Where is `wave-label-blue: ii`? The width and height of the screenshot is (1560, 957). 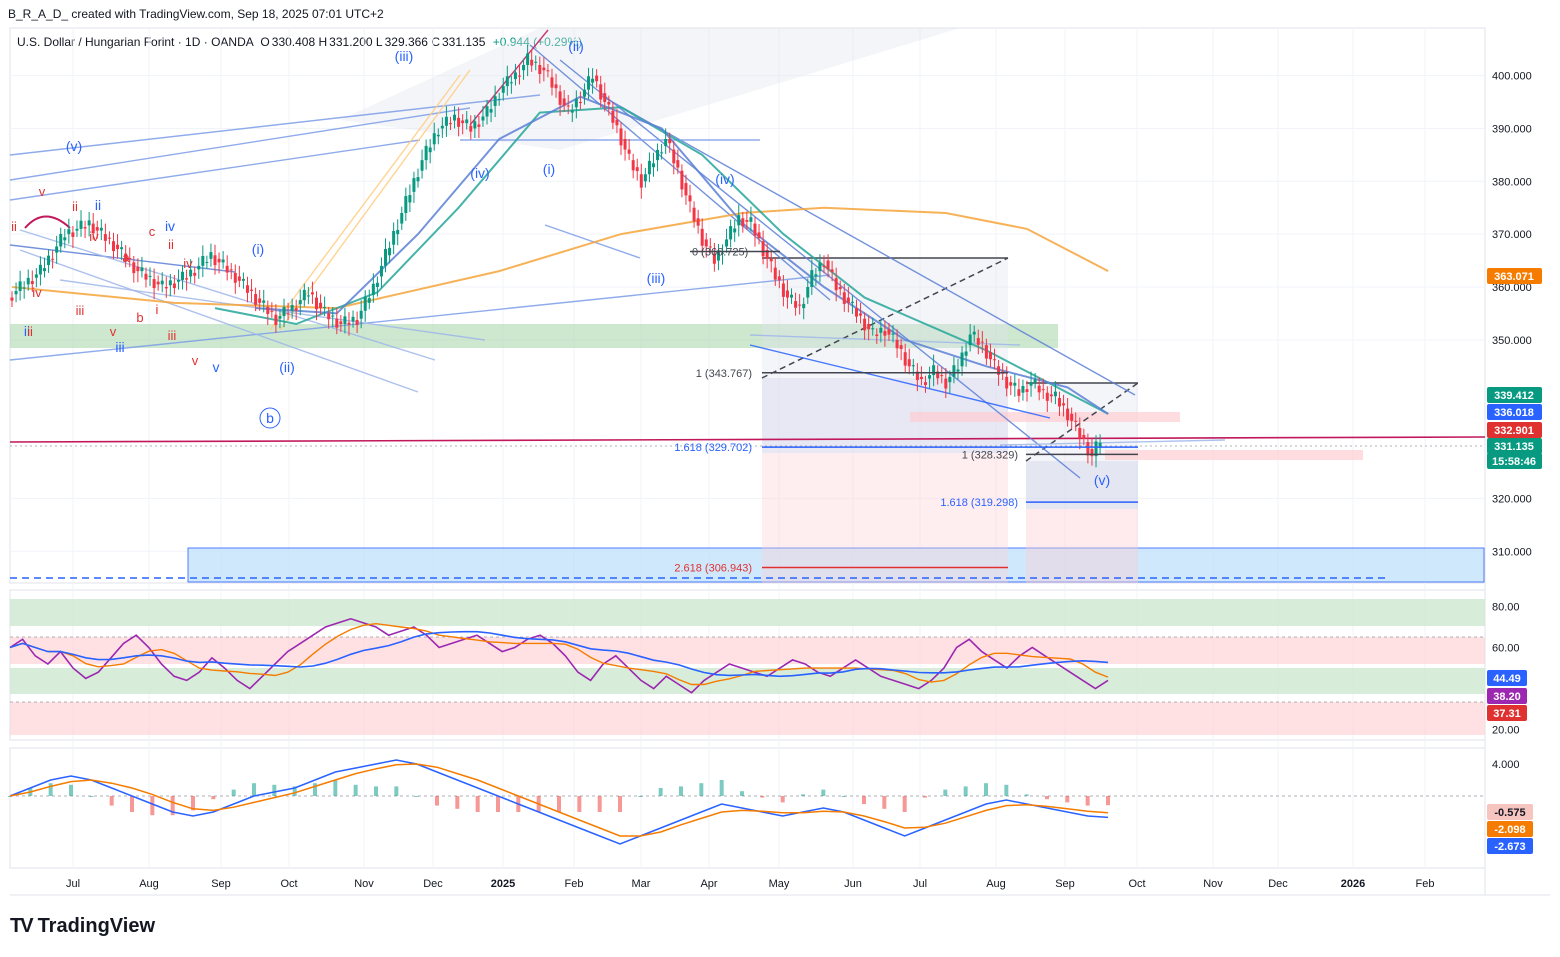
wave-label-blue: ii is located at coordinates (98, 205).